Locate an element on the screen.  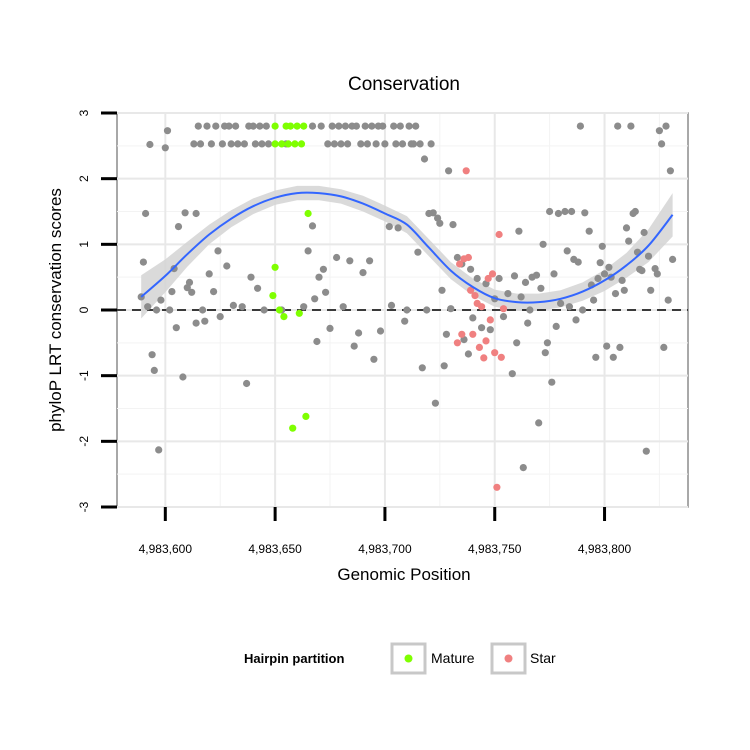
legend-marker-mature is located at coordinates (408, 658).